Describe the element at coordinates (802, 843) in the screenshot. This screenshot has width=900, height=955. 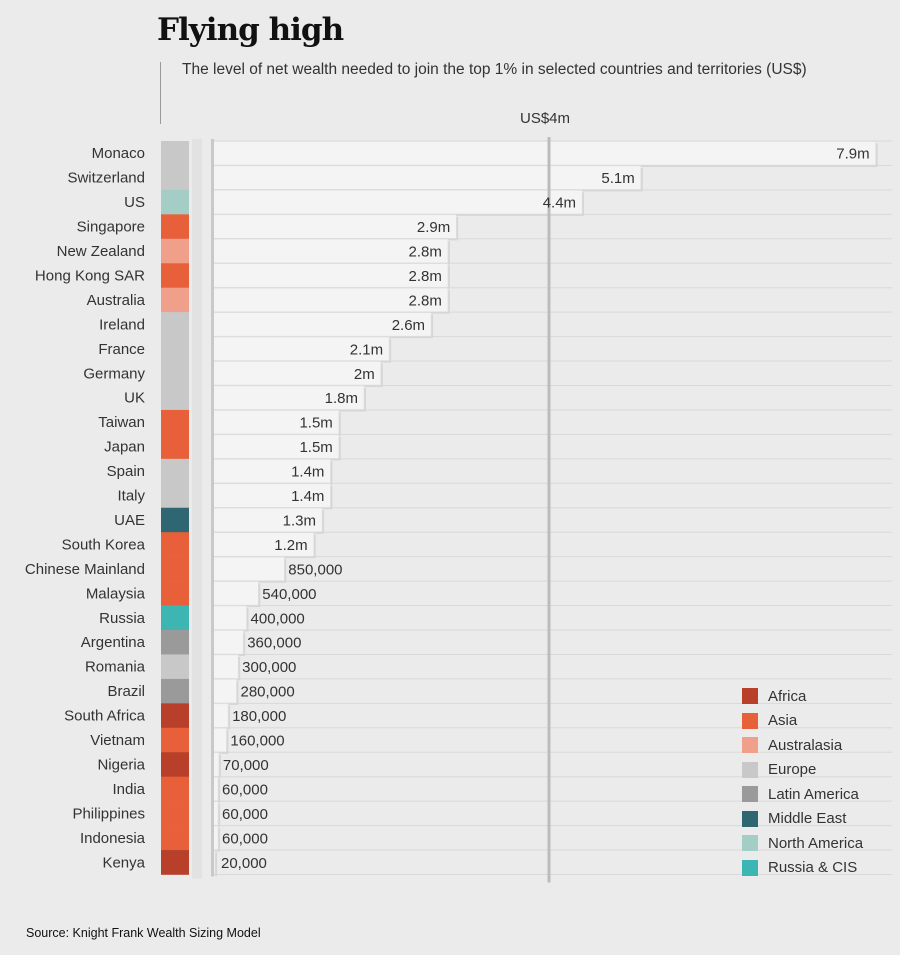
I see `legend-item: North America` at that location.